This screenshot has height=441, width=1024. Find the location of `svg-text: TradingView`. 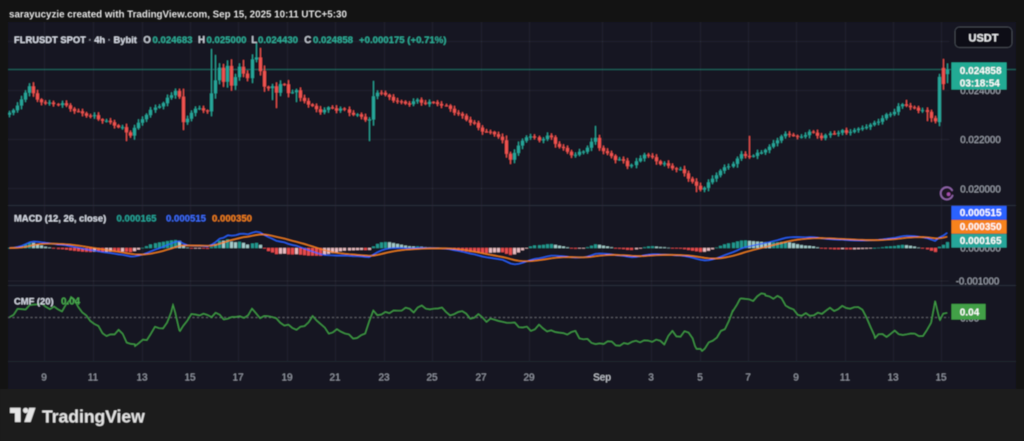

svg-text: TradingView is located at coordinates (93, 417).